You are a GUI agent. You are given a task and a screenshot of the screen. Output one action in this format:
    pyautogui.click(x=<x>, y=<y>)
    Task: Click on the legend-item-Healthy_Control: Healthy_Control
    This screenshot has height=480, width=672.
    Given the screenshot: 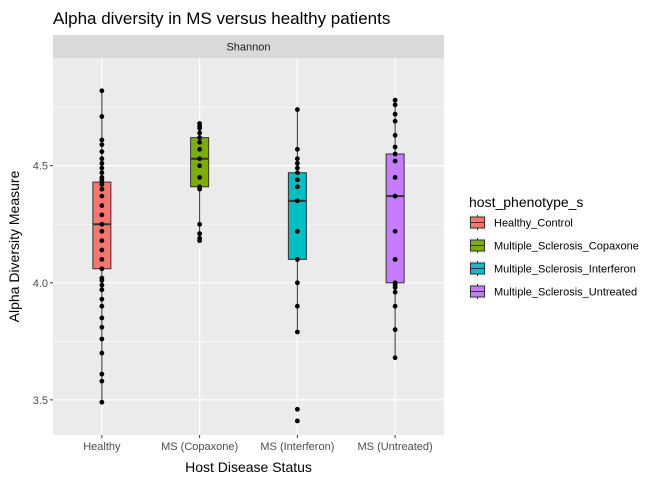 What is the action you would take?
    pyautogui.click(x=521, y=222)
    